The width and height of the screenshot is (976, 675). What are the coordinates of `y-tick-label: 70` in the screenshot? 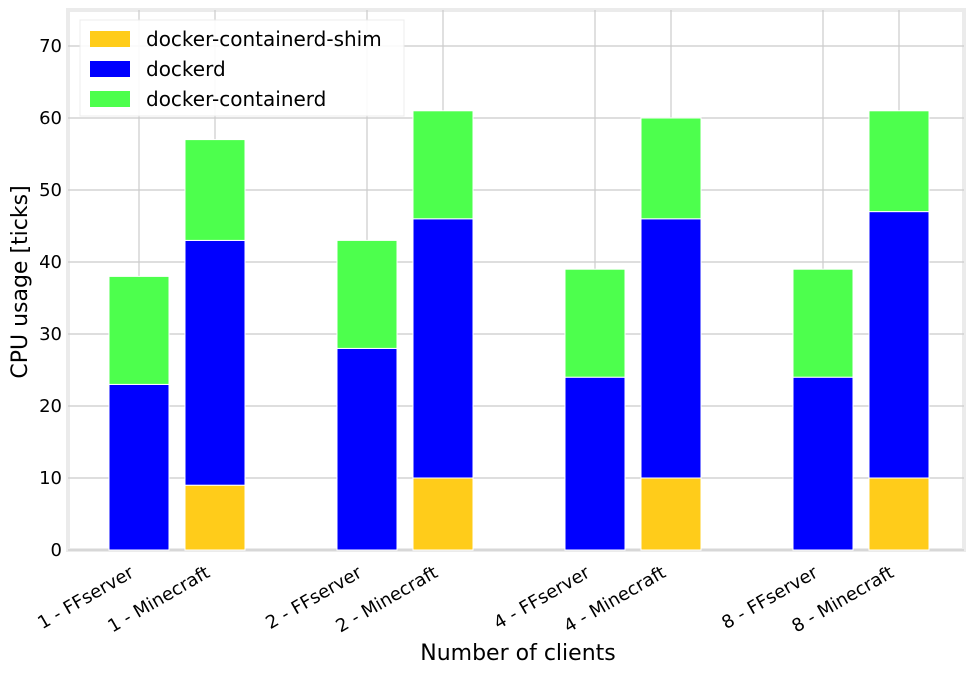 It's located at (50, 46).